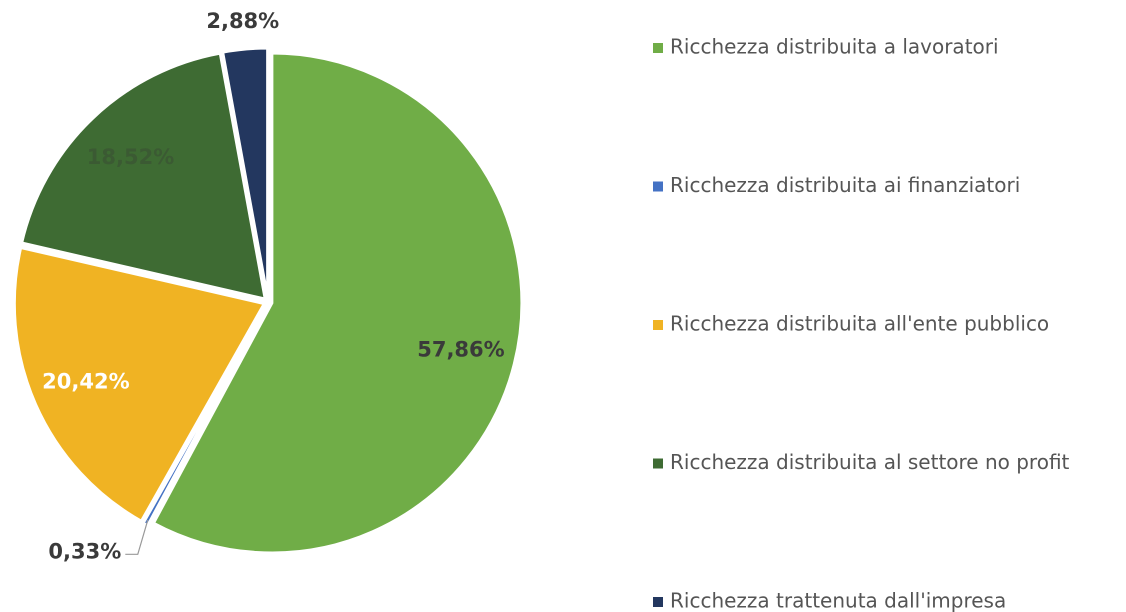 The image size is (1126, 612). Describe the element at coordinates (84, 551) in the screenshot. I see `data-label: 0,33%` at that location.